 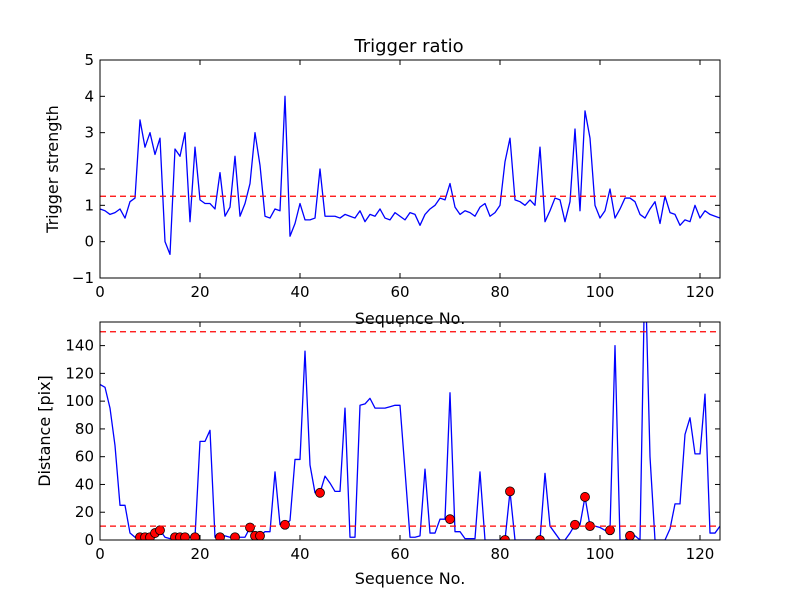 What do you see at coordinates (299, 554) in the screenshot?
I see `bottom-x-tick-label: 40` at bounding box center [299, 554].